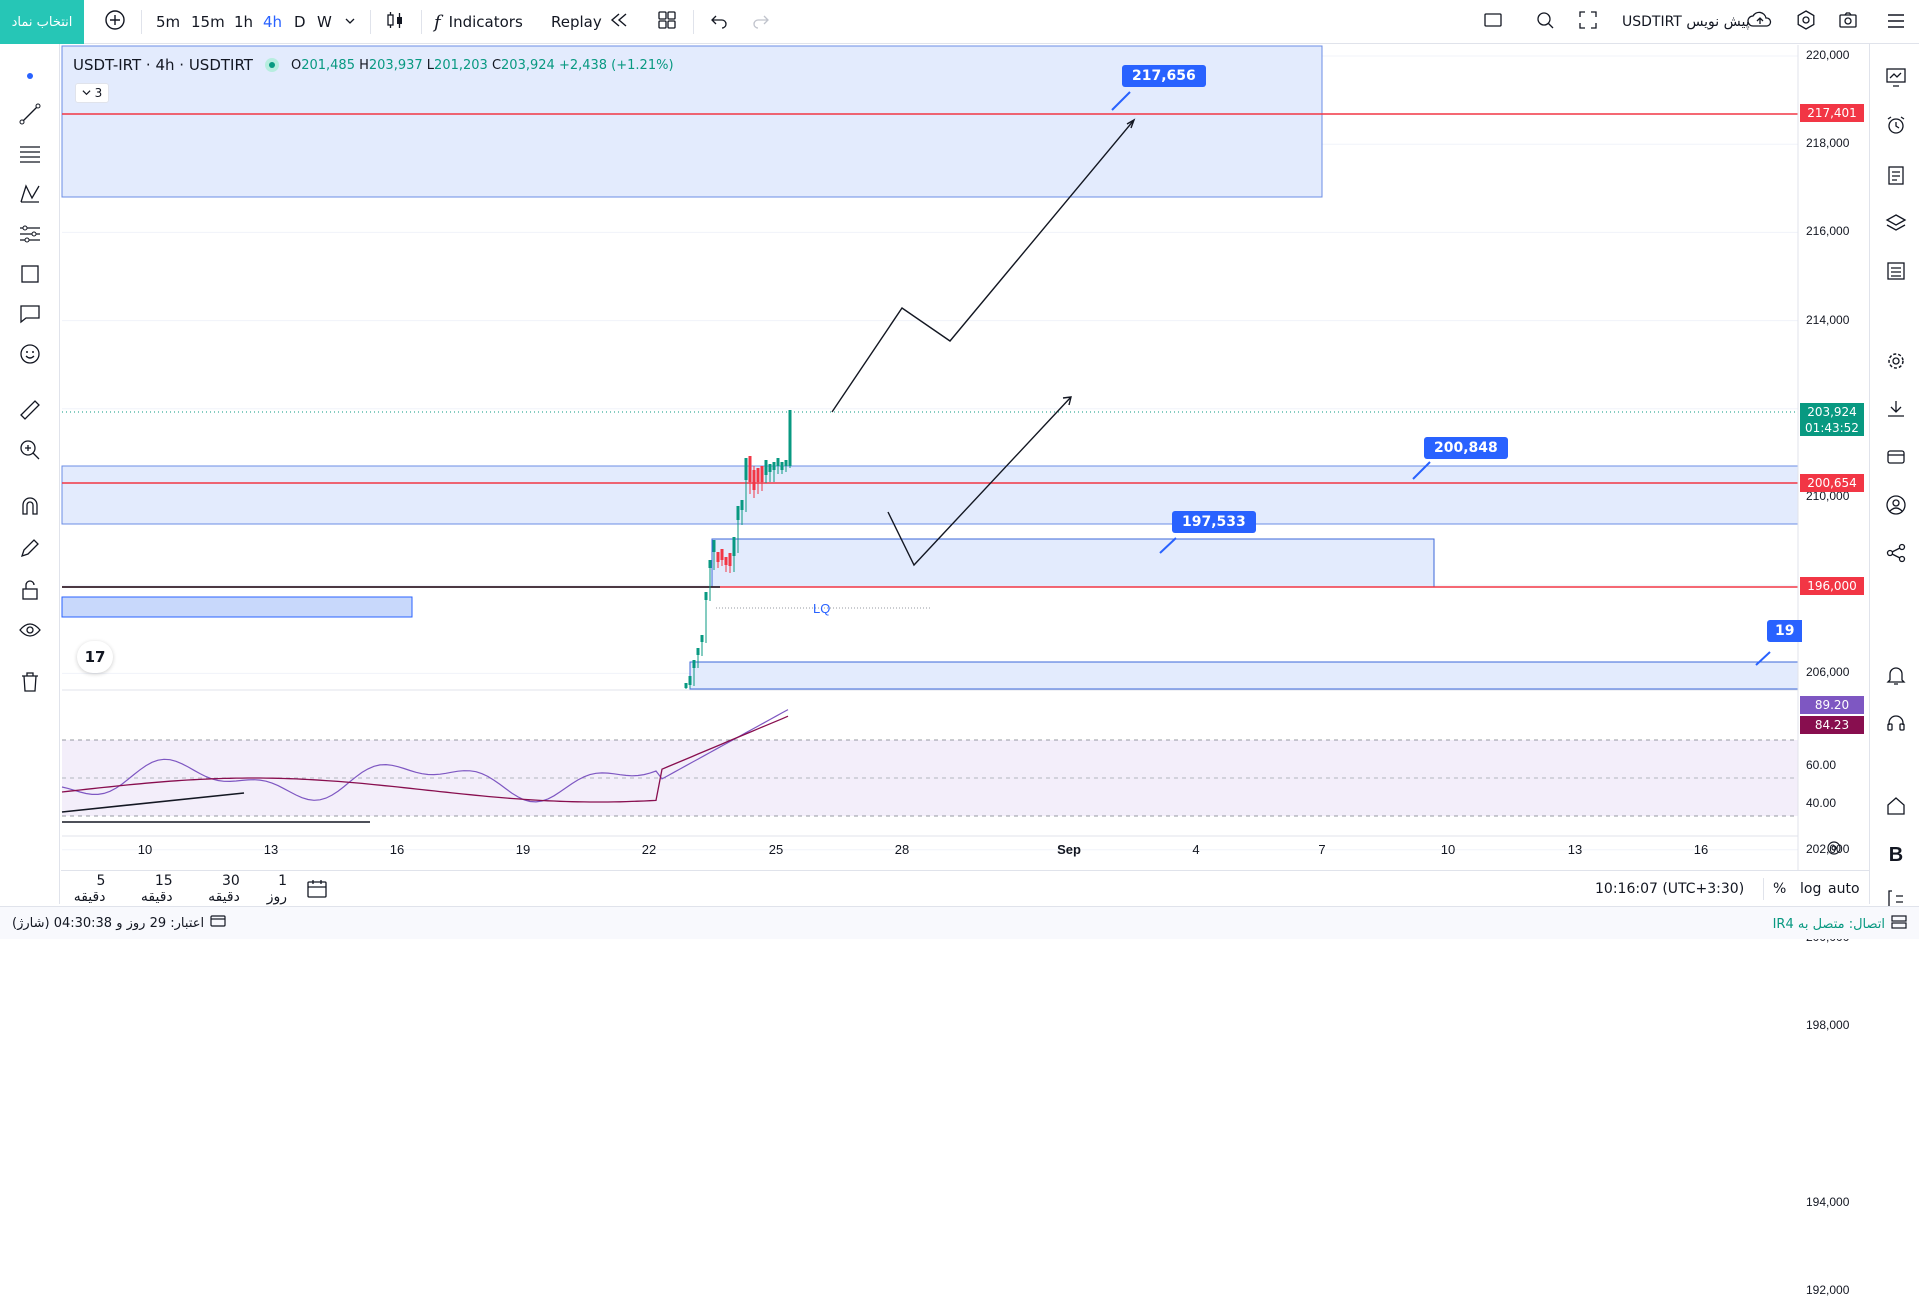  What do you see at coordinates (1164, 76) in the screenshot?
I see `target-badge-217656: 217,656` at bounding box center [1164, 76].